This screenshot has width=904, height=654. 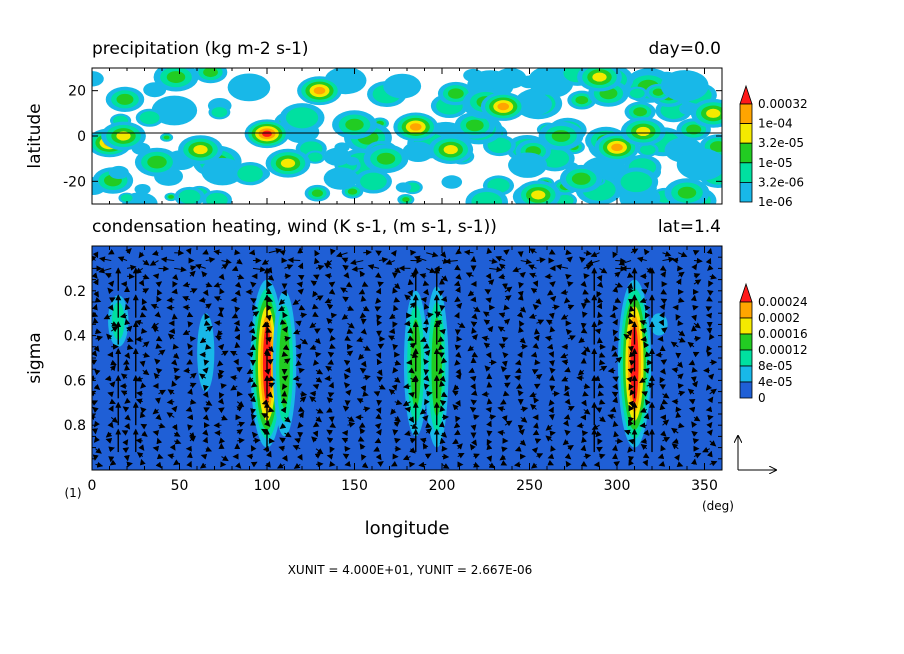 I want to click on y-unit-label: (1), so click(x=73, y=493).